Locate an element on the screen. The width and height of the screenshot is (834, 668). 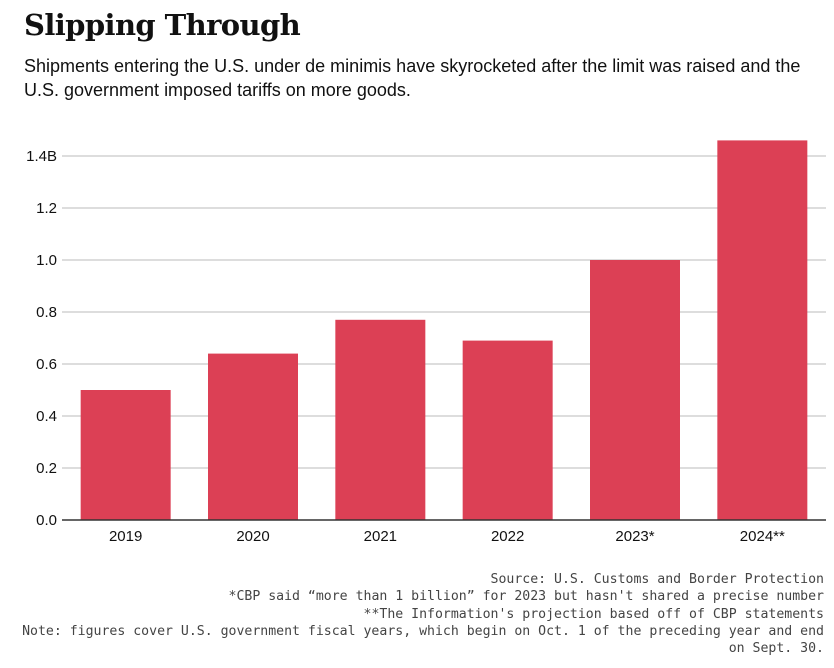
x-tick-label: 2021 is located at coordinates (380, 536).